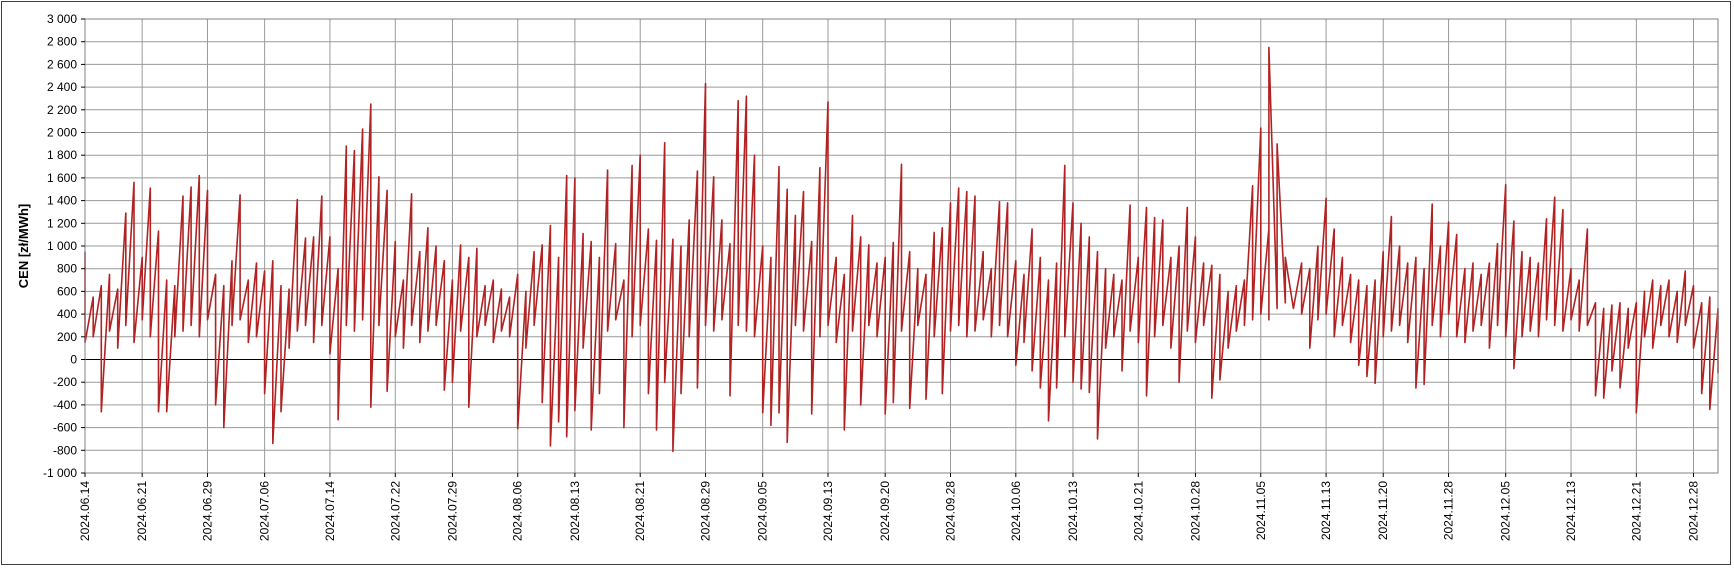  I want to click on x-tick-label: 2024.10.21, so click(1138, 511).